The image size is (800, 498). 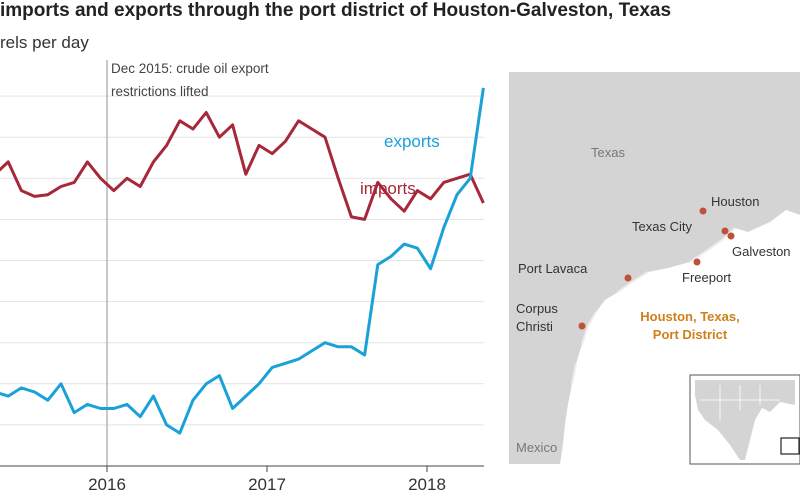 I want to click on x-tick-label: 2018, so click(x=427, y=484).